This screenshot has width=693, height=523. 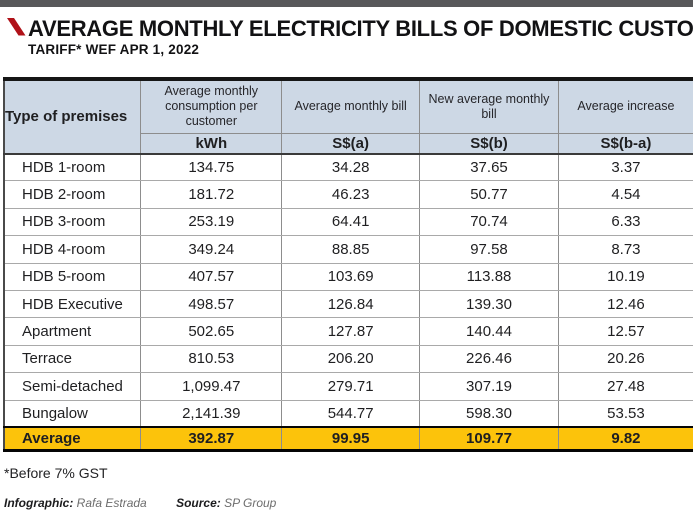 I want to click on table-row: HDB 1-room 134.75 34.28 37.65 3.37, so click(x=348, y=167).